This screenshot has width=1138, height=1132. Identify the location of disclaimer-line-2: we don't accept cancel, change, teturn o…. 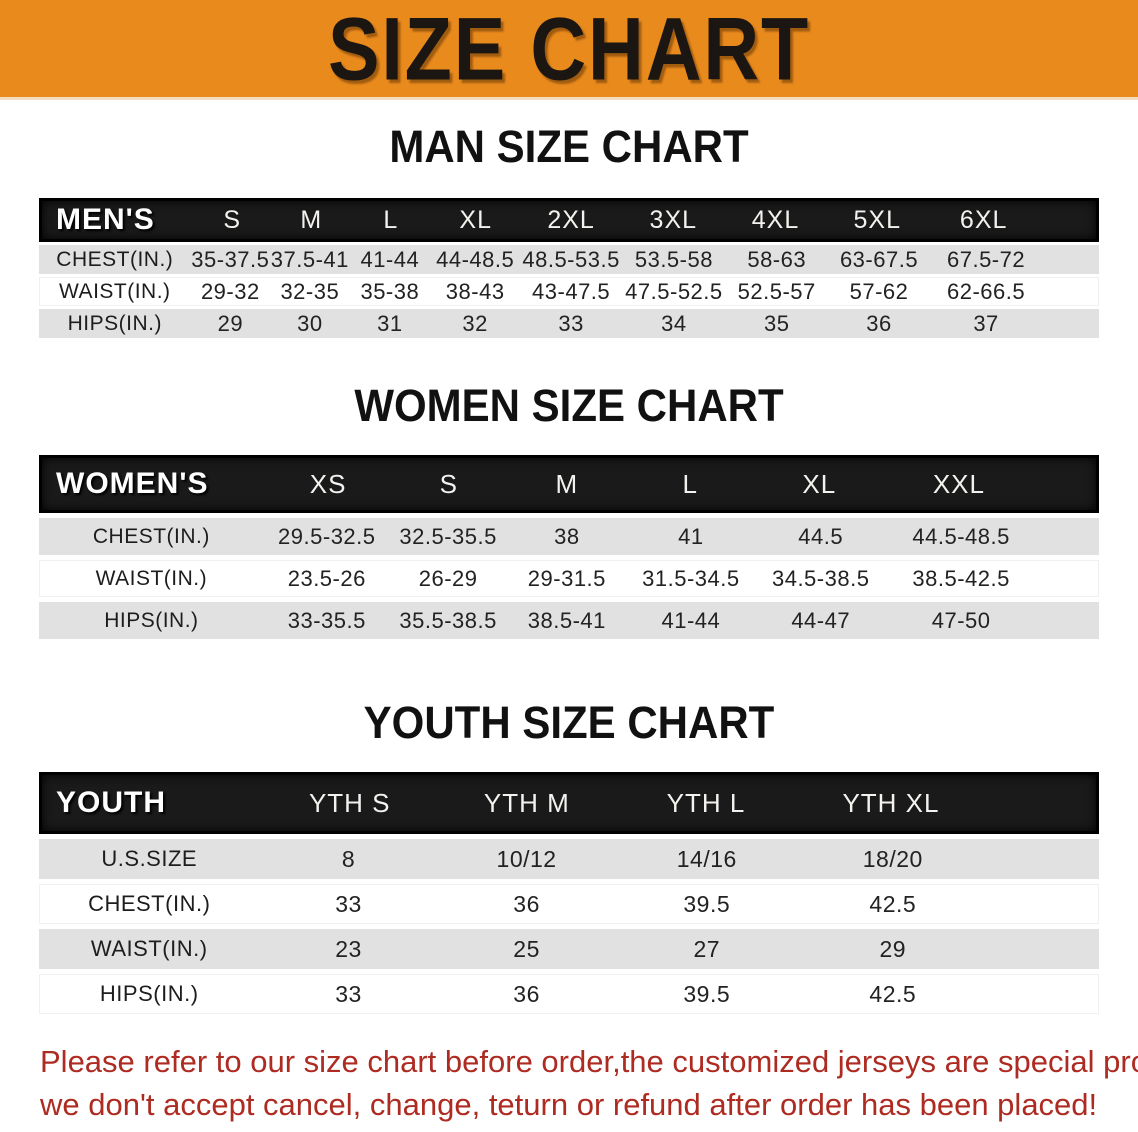
(569, 1104).